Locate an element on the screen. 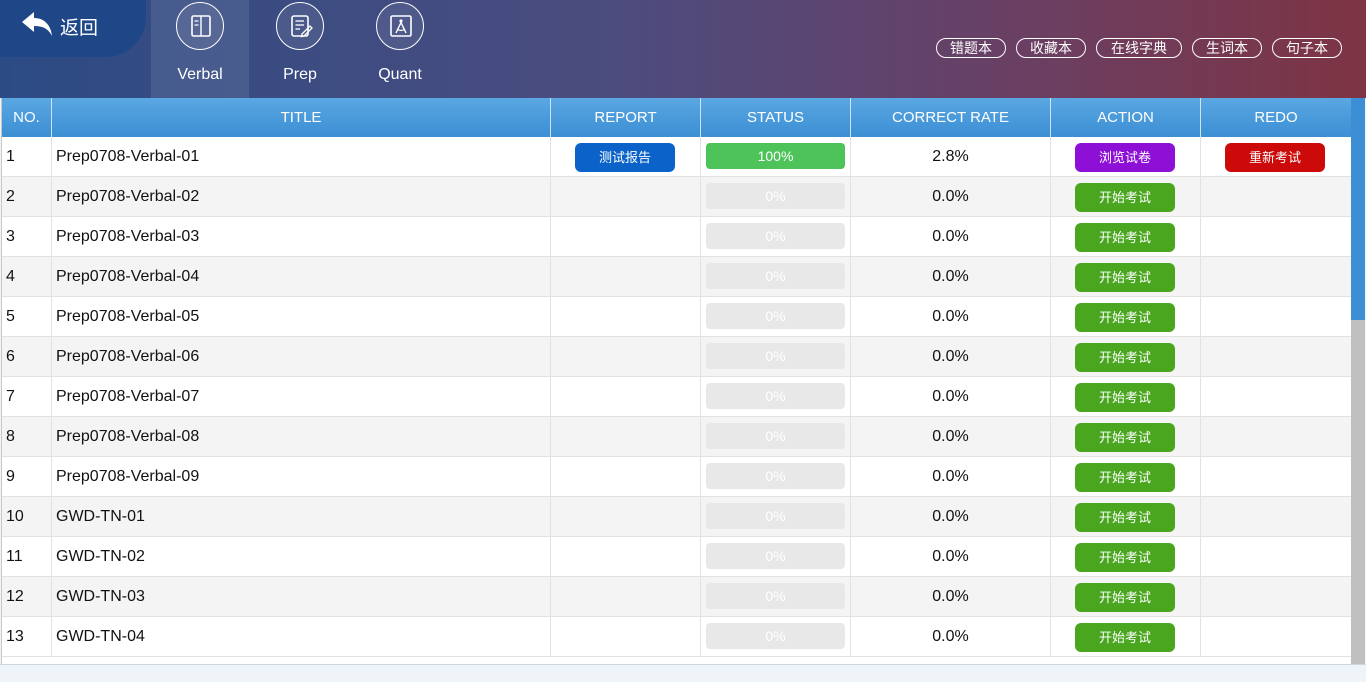  exam-title: Prep0708-Verbal-07 is located at coordinates (128, 396).